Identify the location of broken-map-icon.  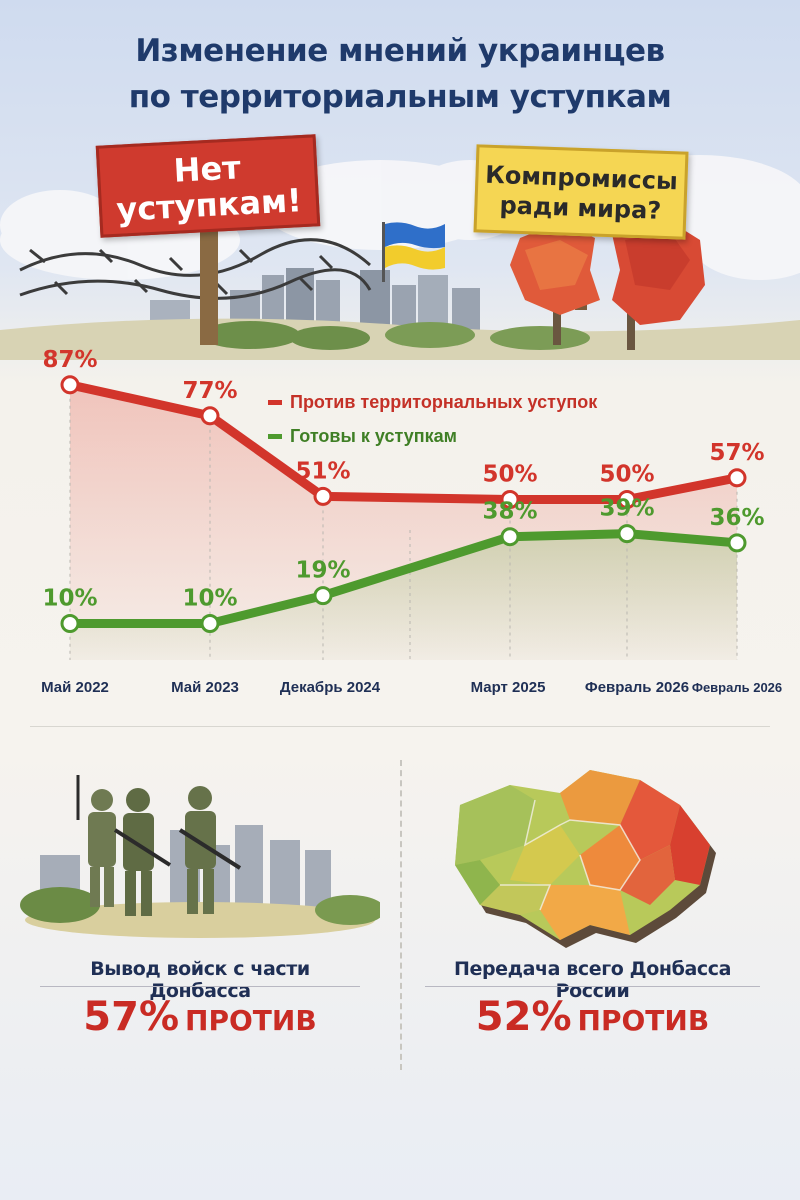
(607, 282).